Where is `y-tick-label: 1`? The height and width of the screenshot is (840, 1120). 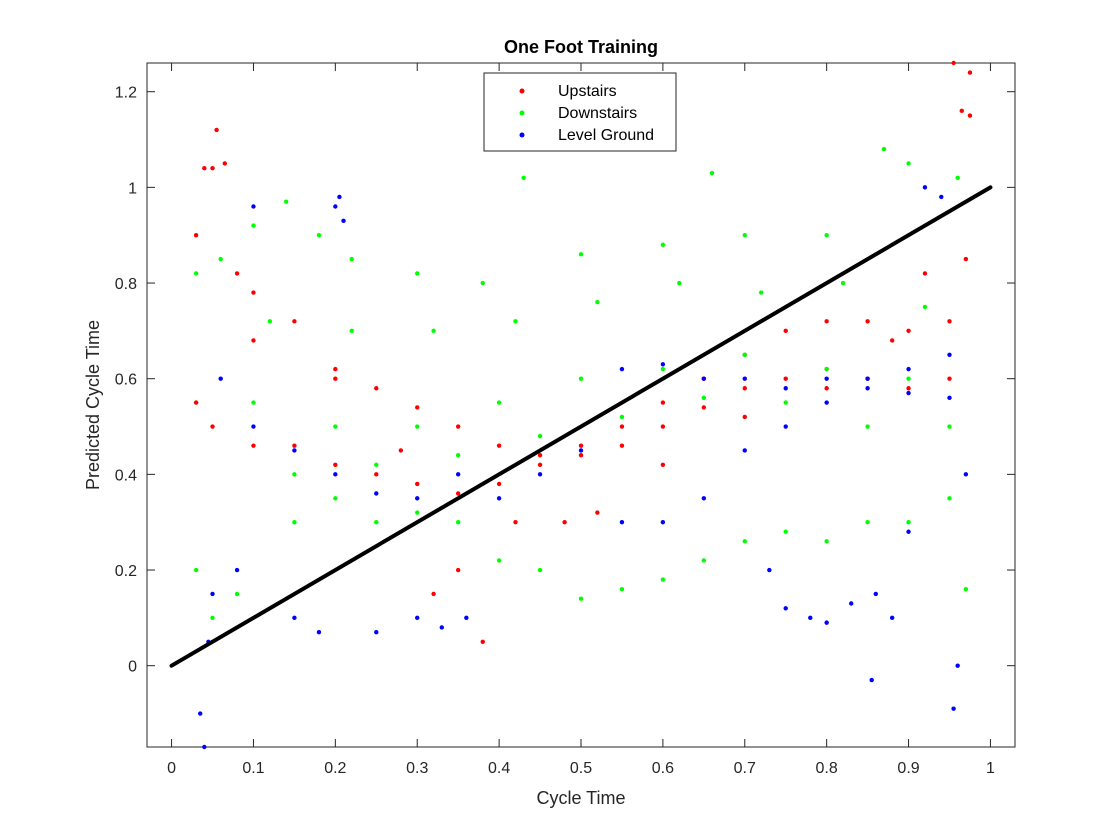 y-tick-label: 1 is located at coordinates (132, 188).